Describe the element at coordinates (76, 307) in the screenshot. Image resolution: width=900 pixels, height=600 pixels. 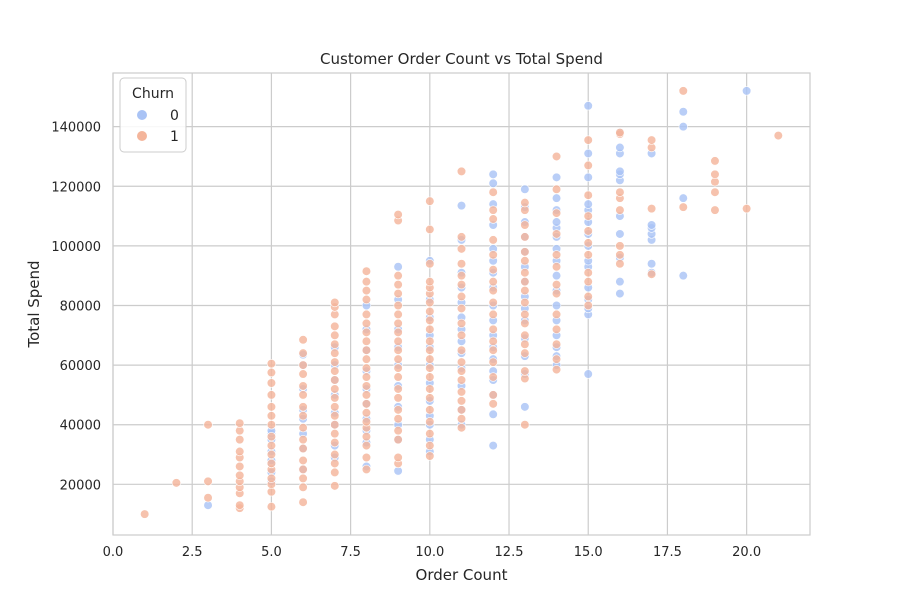
I see `y-tick-labels: 20000 40000 60000 80000 100000 120000 140000` at that location.